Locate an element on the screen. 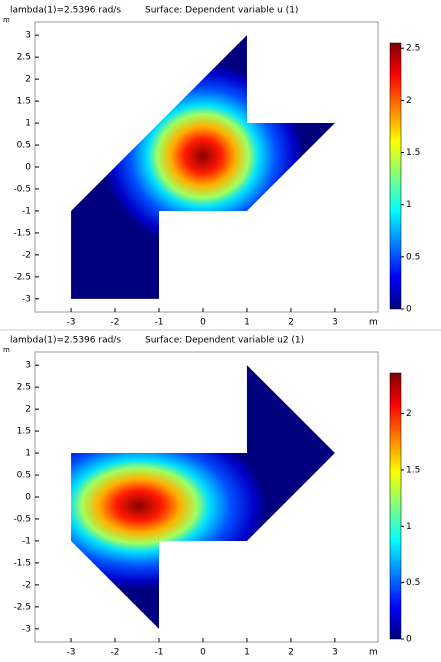 This screenshot has height=662, width=441. plot-subtitle: Surface: Dependent variable u (1) is located at coordinates (221, 11).